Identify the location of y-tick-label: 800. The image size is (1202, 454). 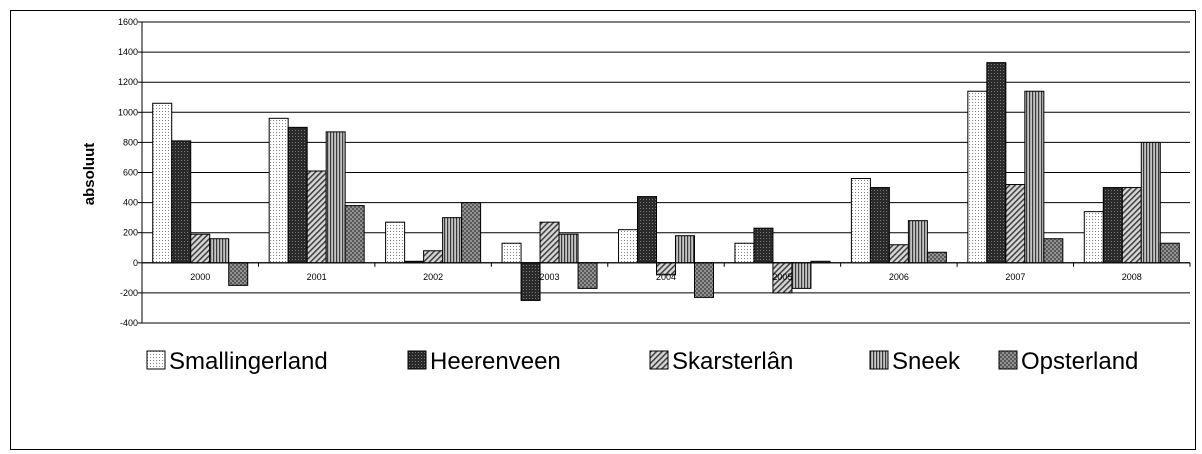
(130, 142).